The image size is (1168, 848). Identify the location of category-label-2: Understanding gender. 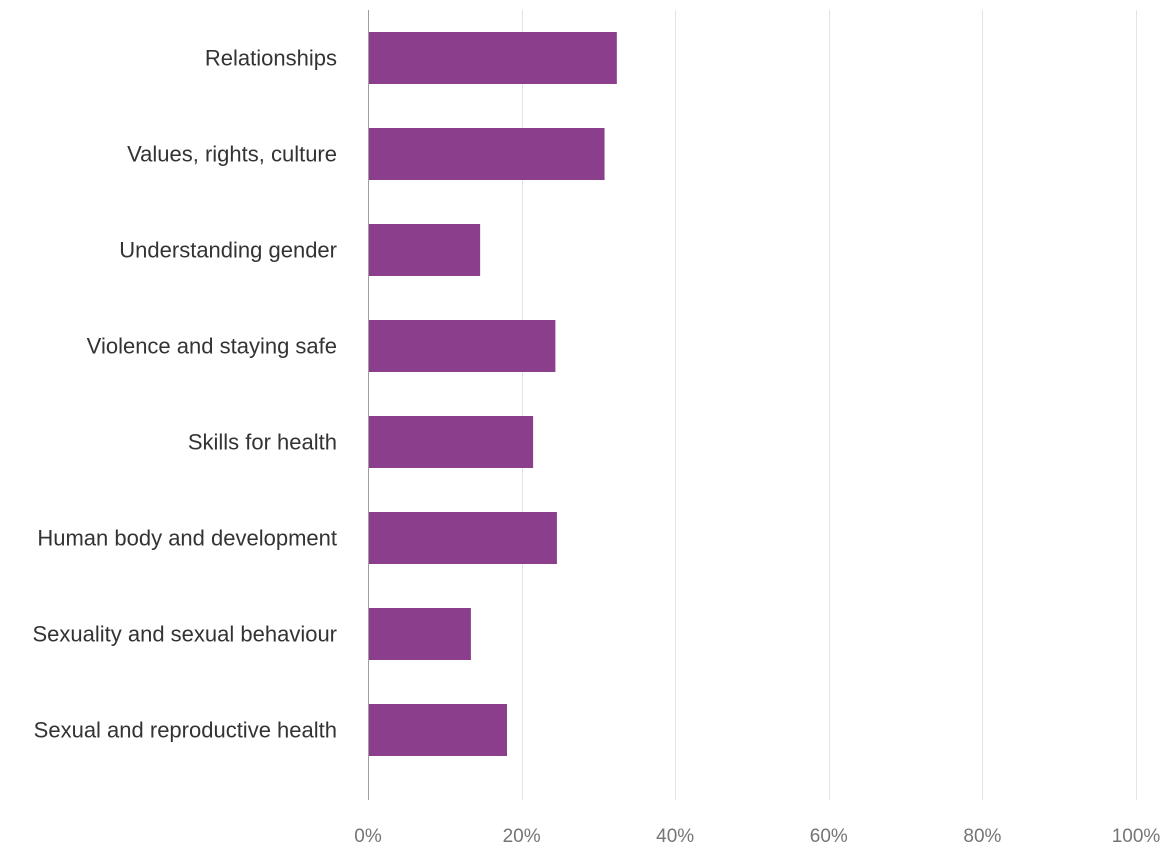
(228, 250).